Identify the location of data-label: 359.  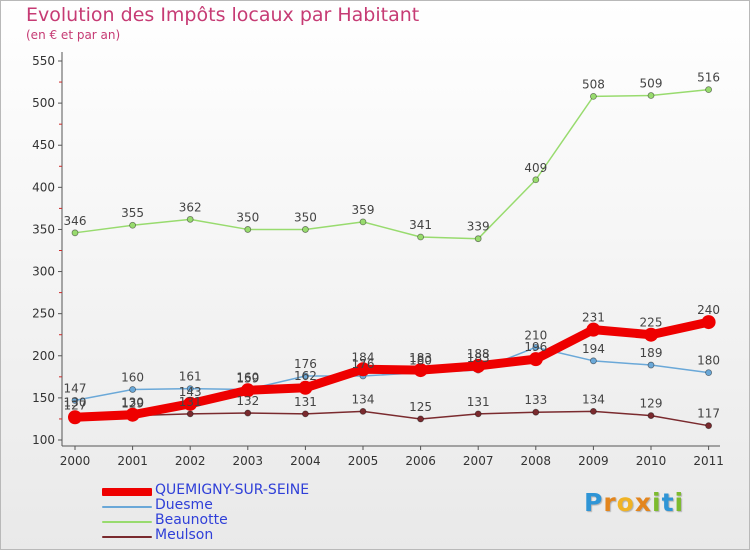
(363, 210).